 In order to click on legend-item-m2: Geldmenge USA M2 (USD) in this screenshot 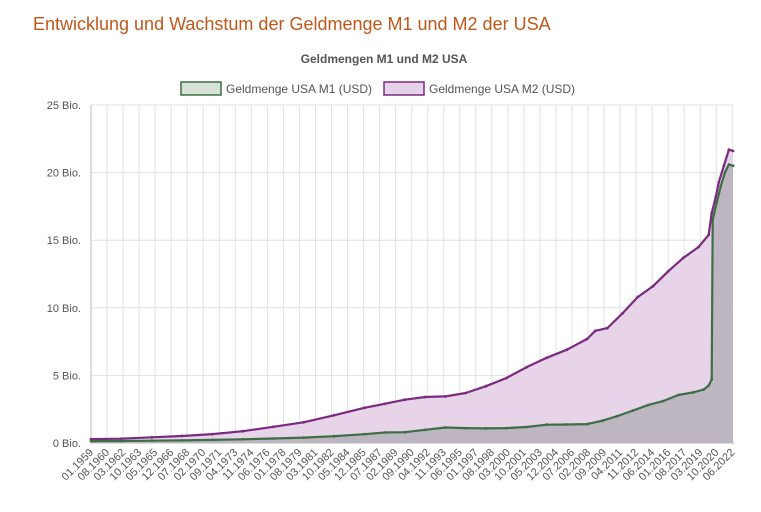, I will do `click(479, 88)`.